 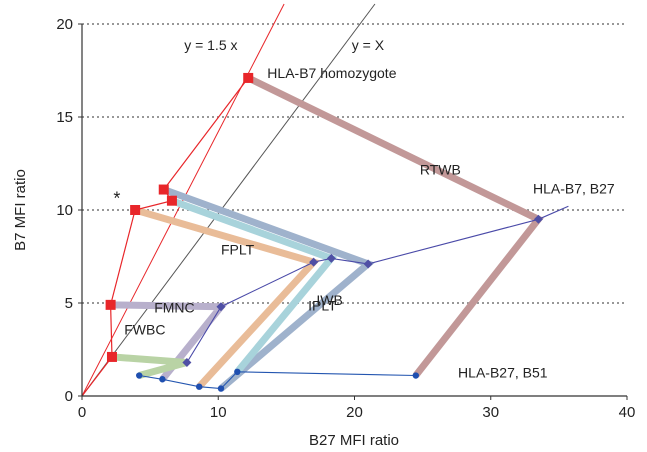 I want to click on x-tick-label-0: 0, so click(x=82, y=412).